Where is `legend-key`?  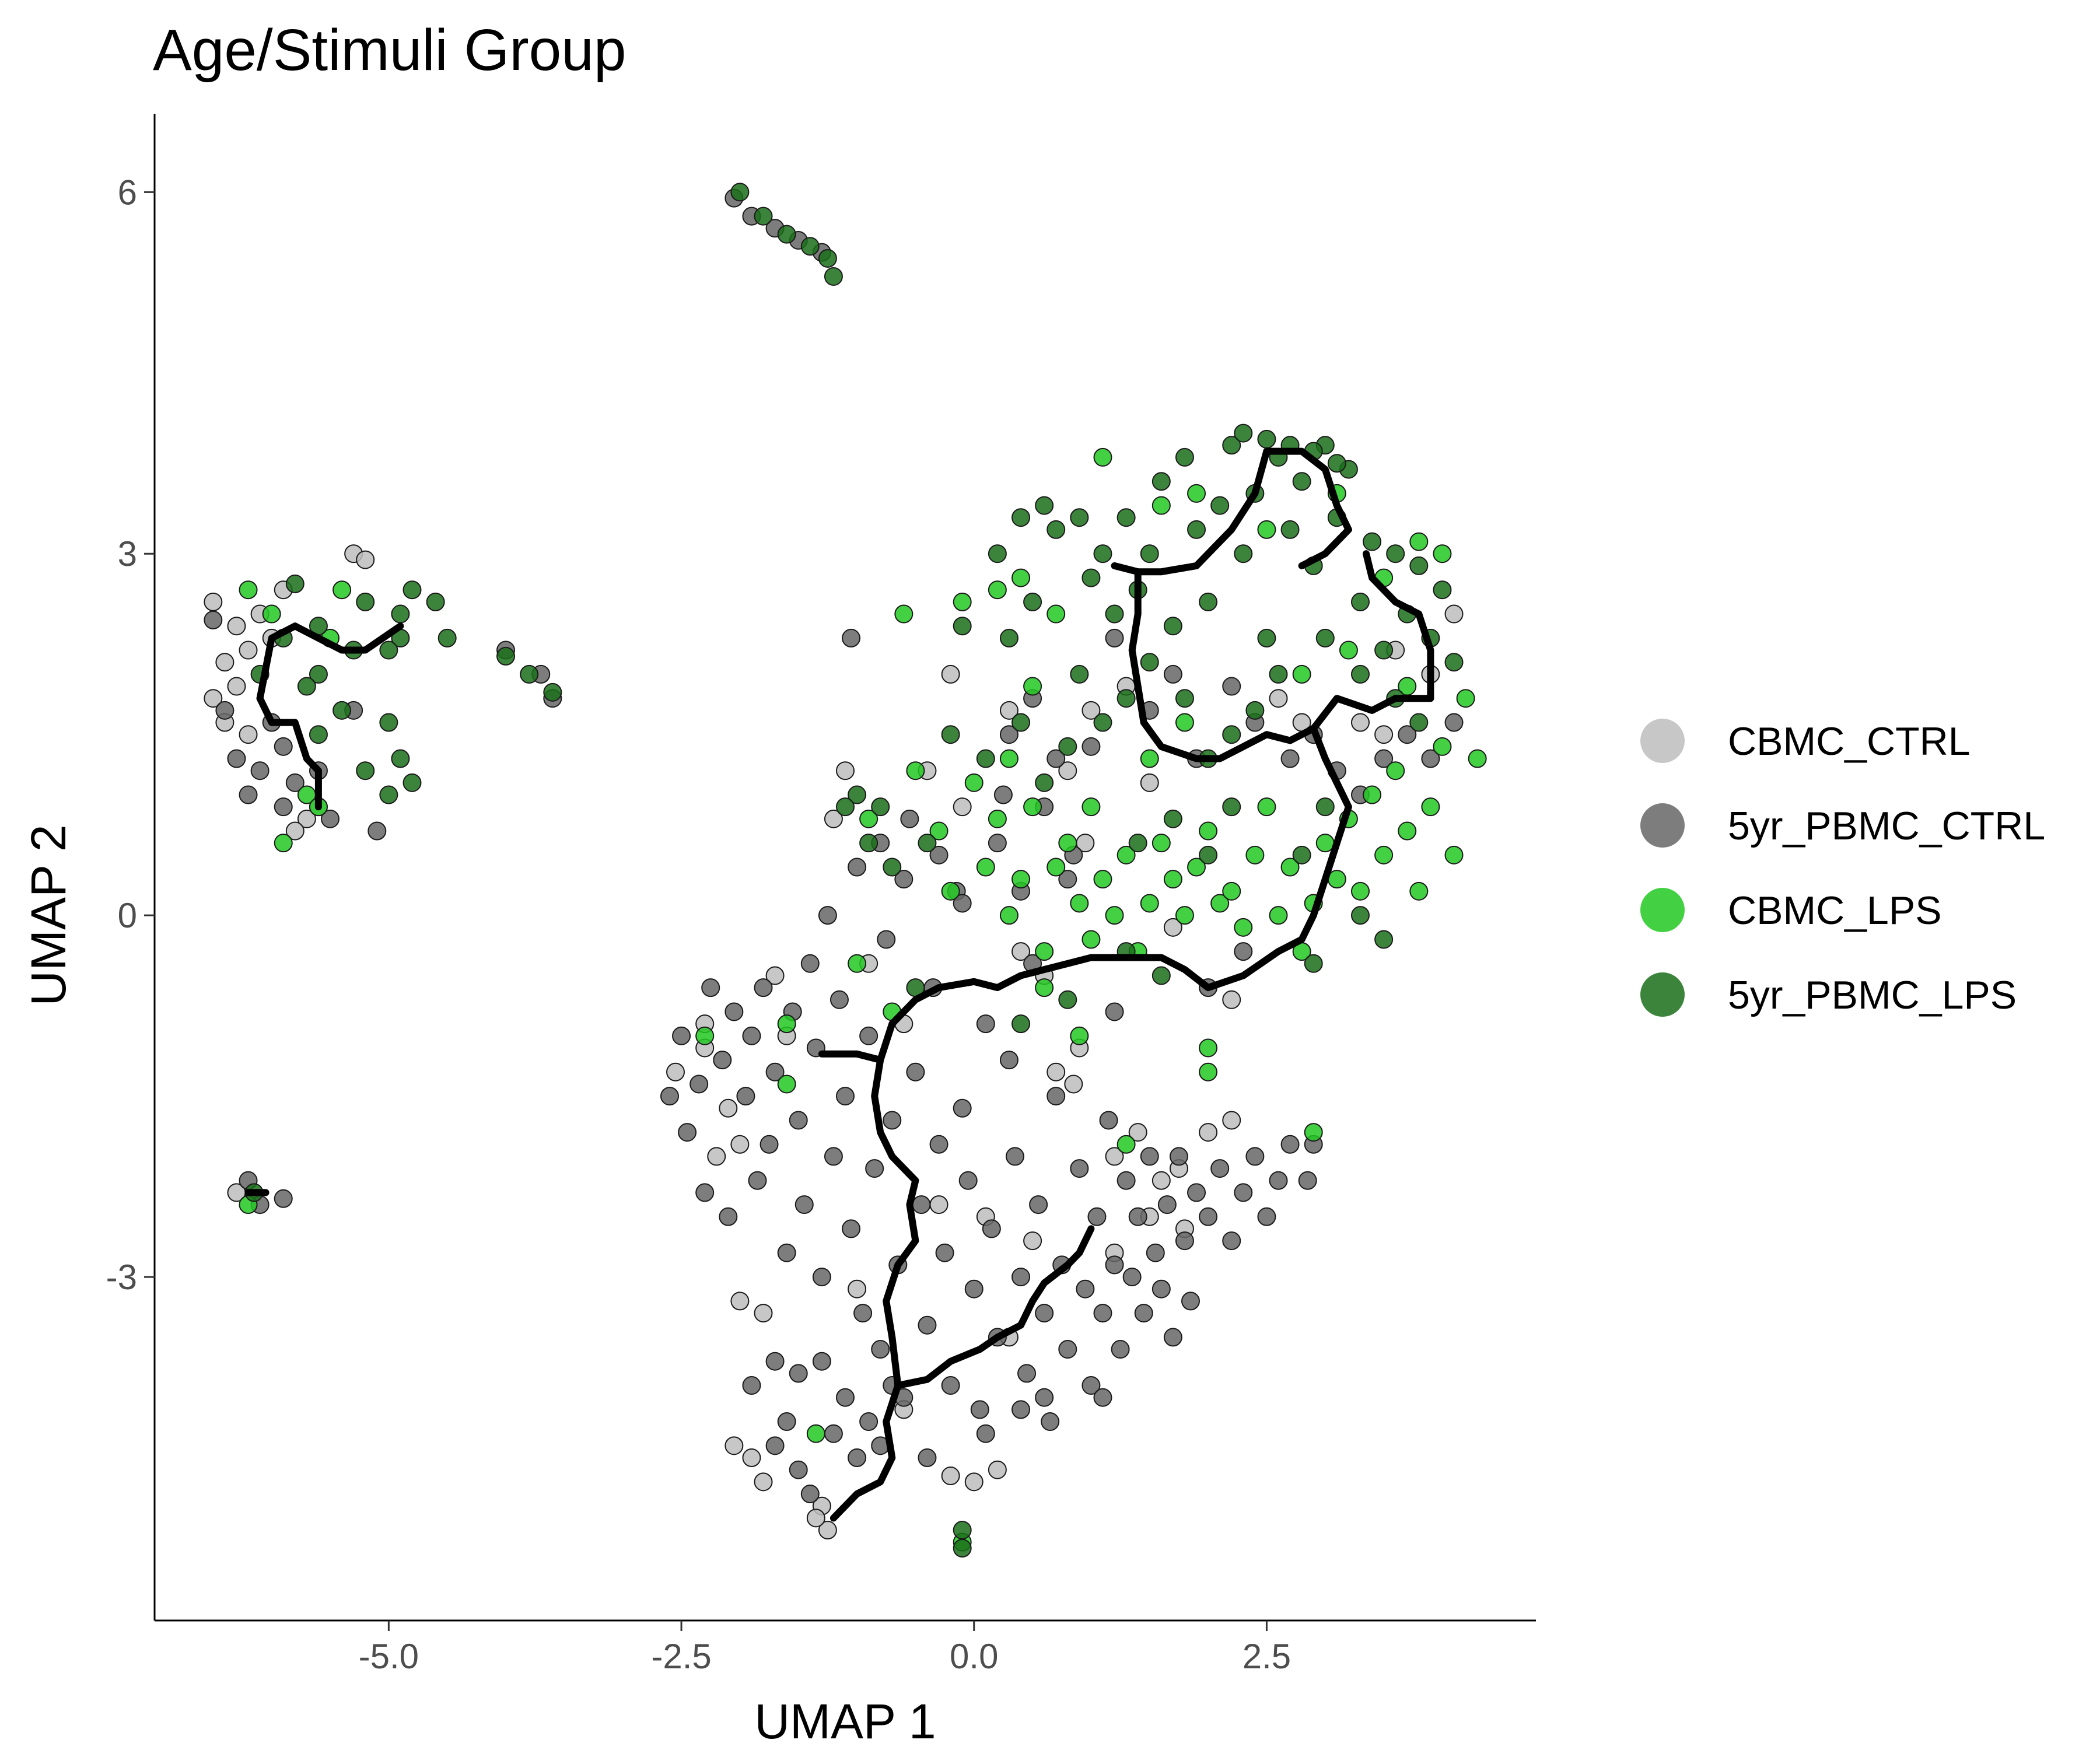 legend-key is located at coordinates (1662, 910).